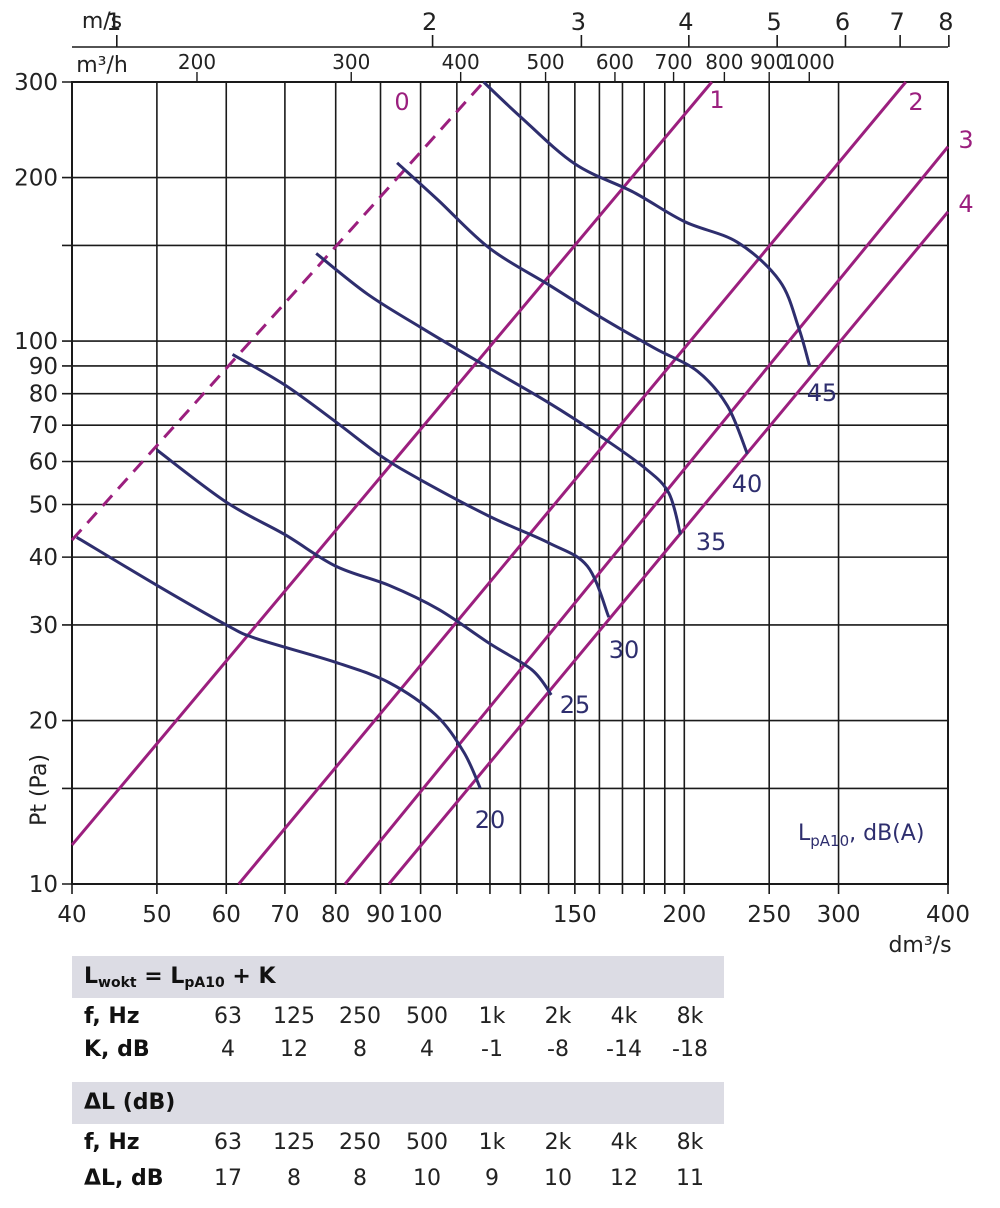  I want to click on table1-k-label: K, dB, so click(117, 1049).